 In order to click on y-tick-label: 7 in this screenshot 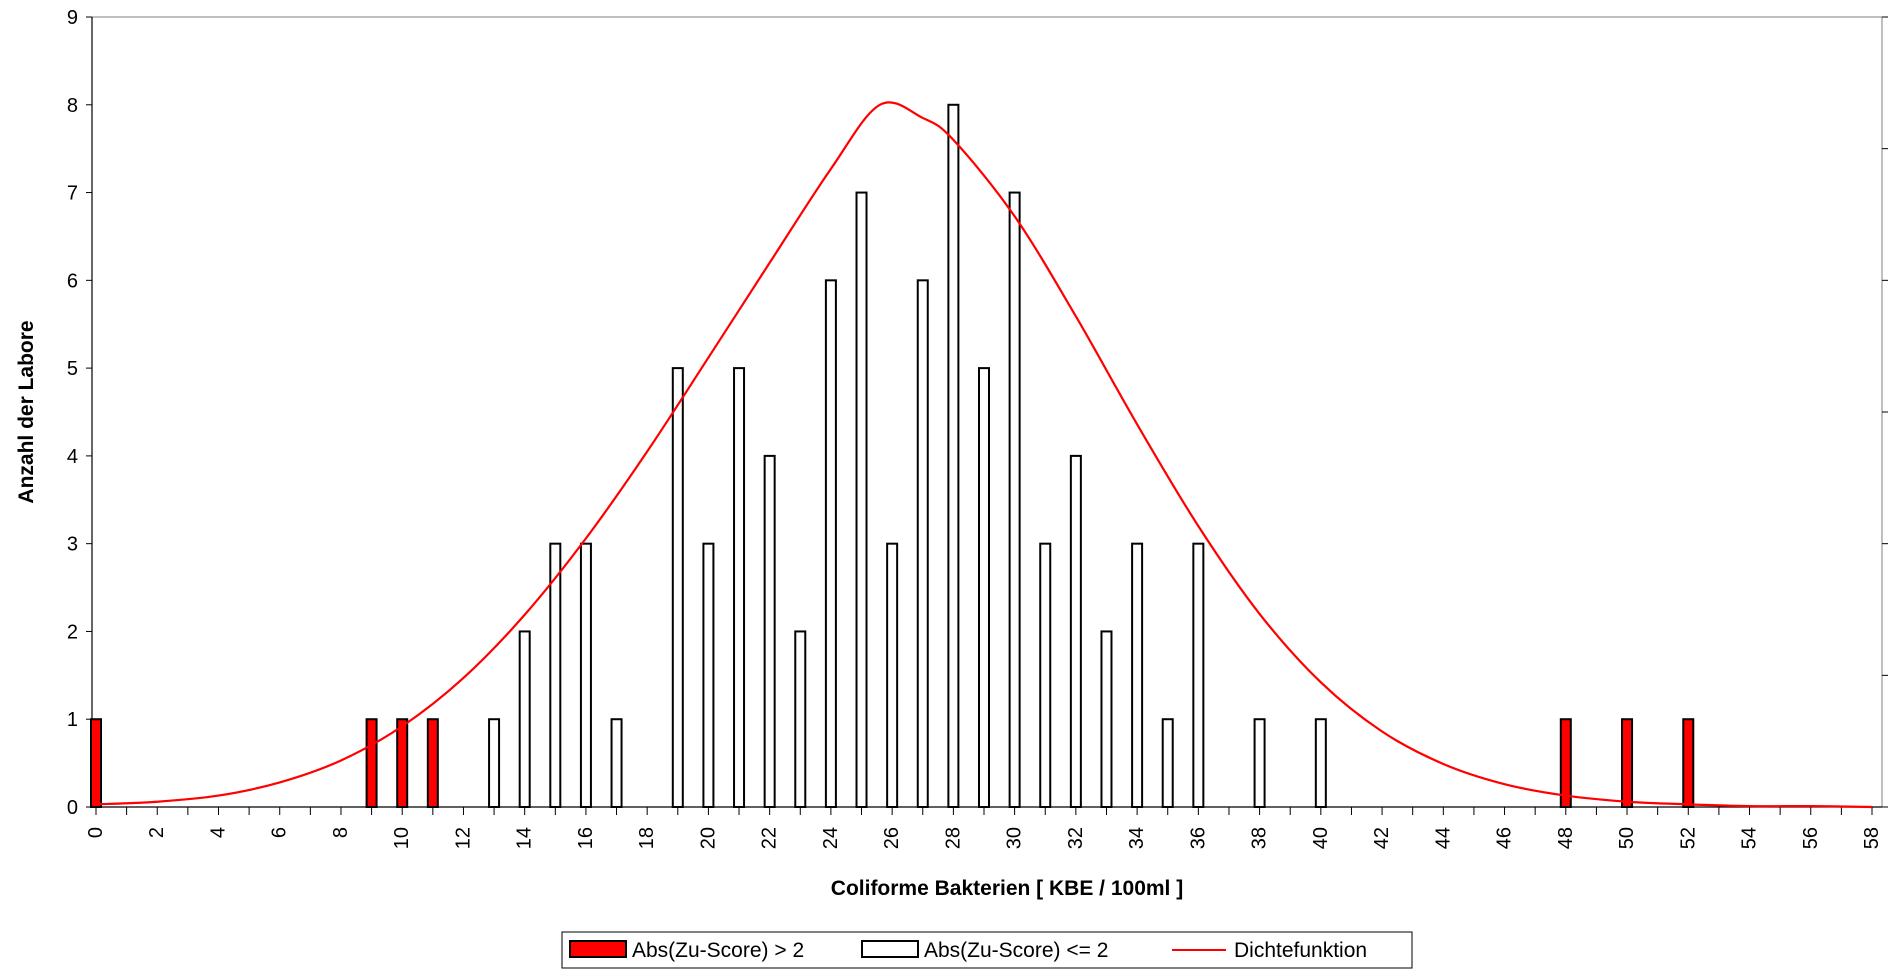, I will do `click(72, 194)`.